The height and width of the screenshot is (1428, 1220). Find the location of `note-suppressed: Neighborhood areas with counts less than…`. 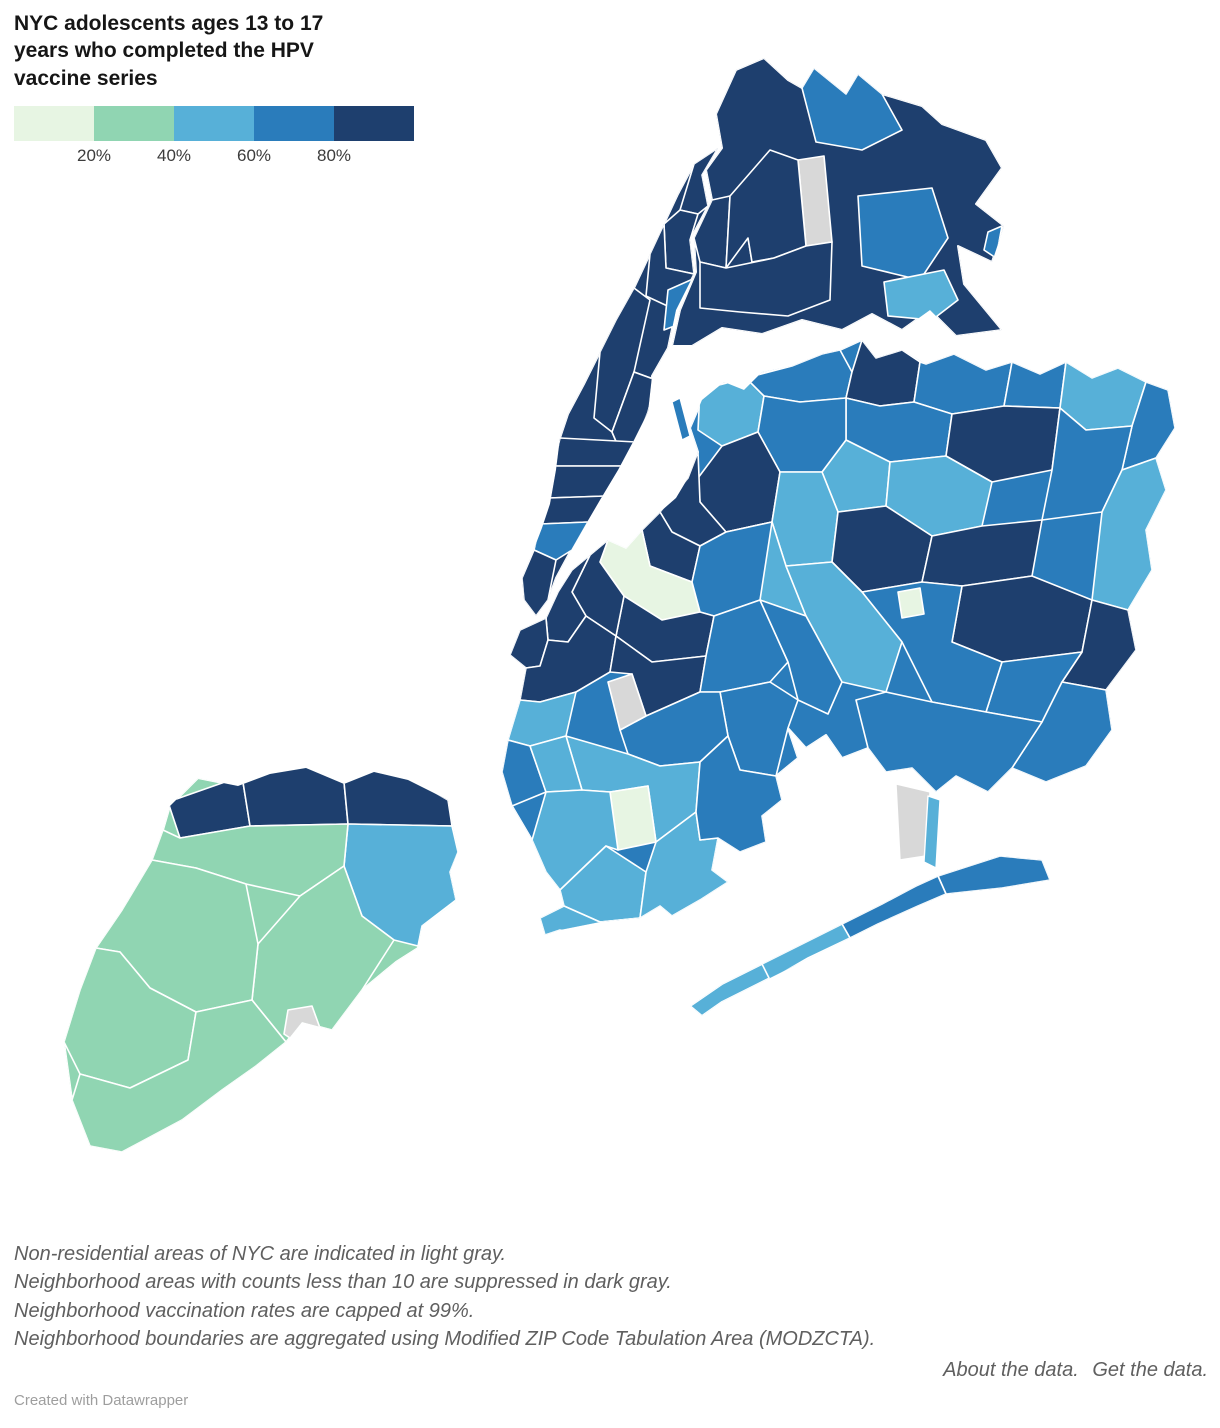

note-suppressed: Neighborhood areas with counts less than… is located at coordinates (343, 1282).